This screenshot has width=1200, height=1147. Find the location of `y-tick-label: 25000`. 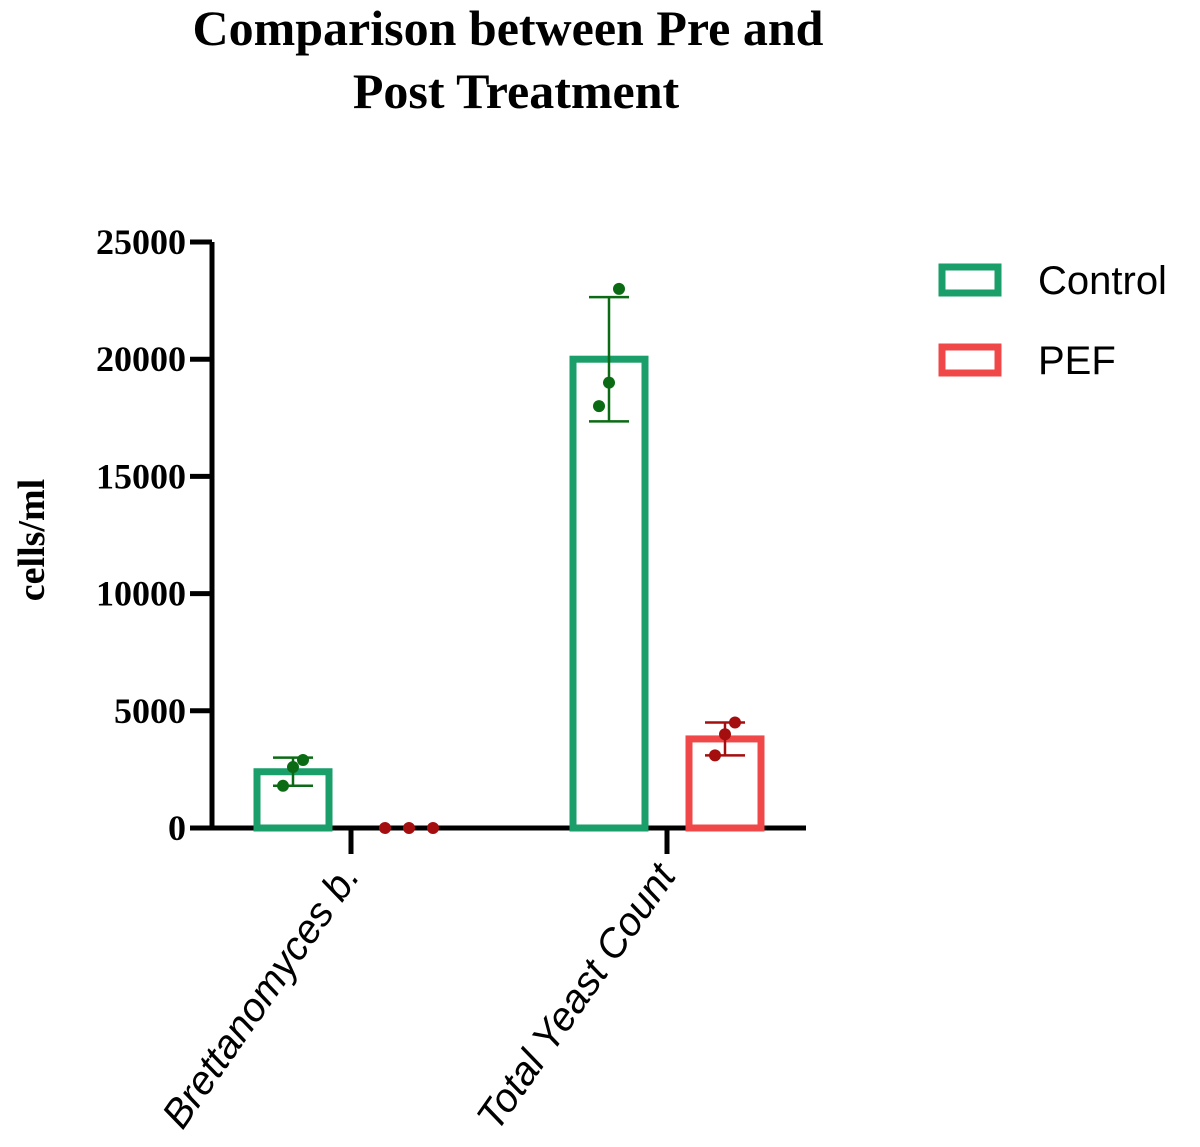

y-tick-label: 25000 is located at coordinates (141, 242).